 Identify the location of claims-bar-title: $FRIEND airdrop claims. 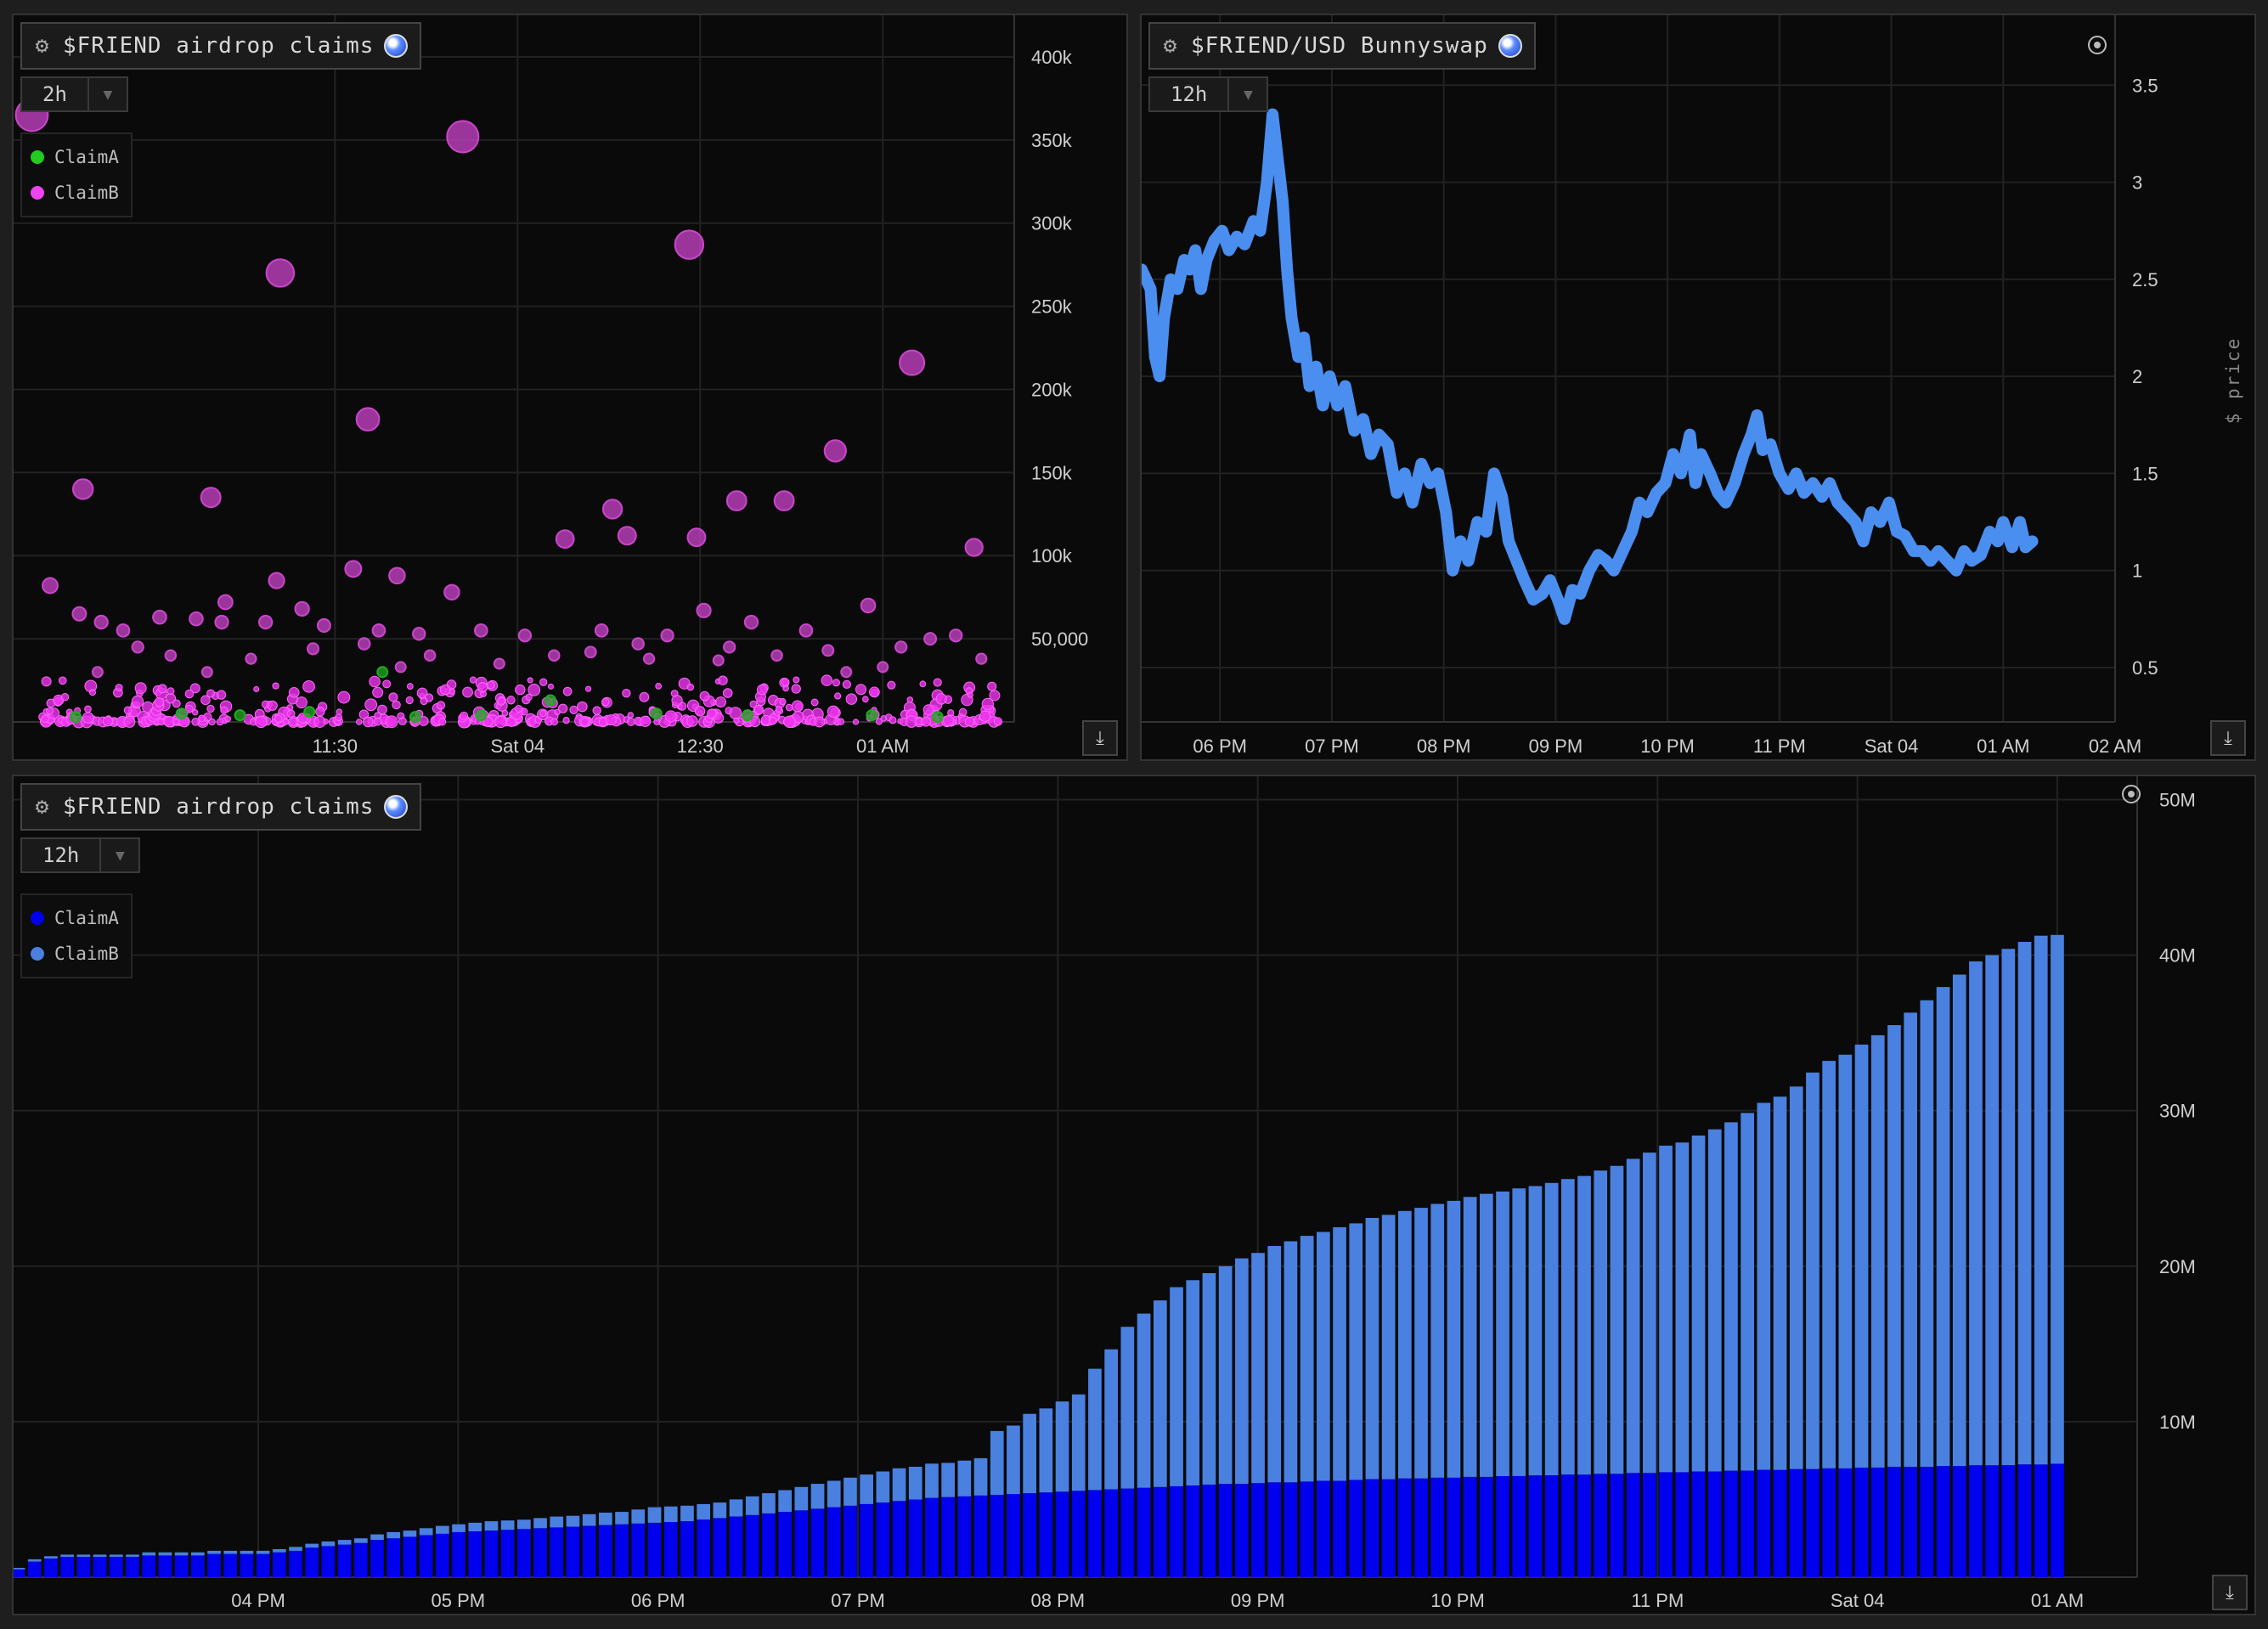
(219, 807).